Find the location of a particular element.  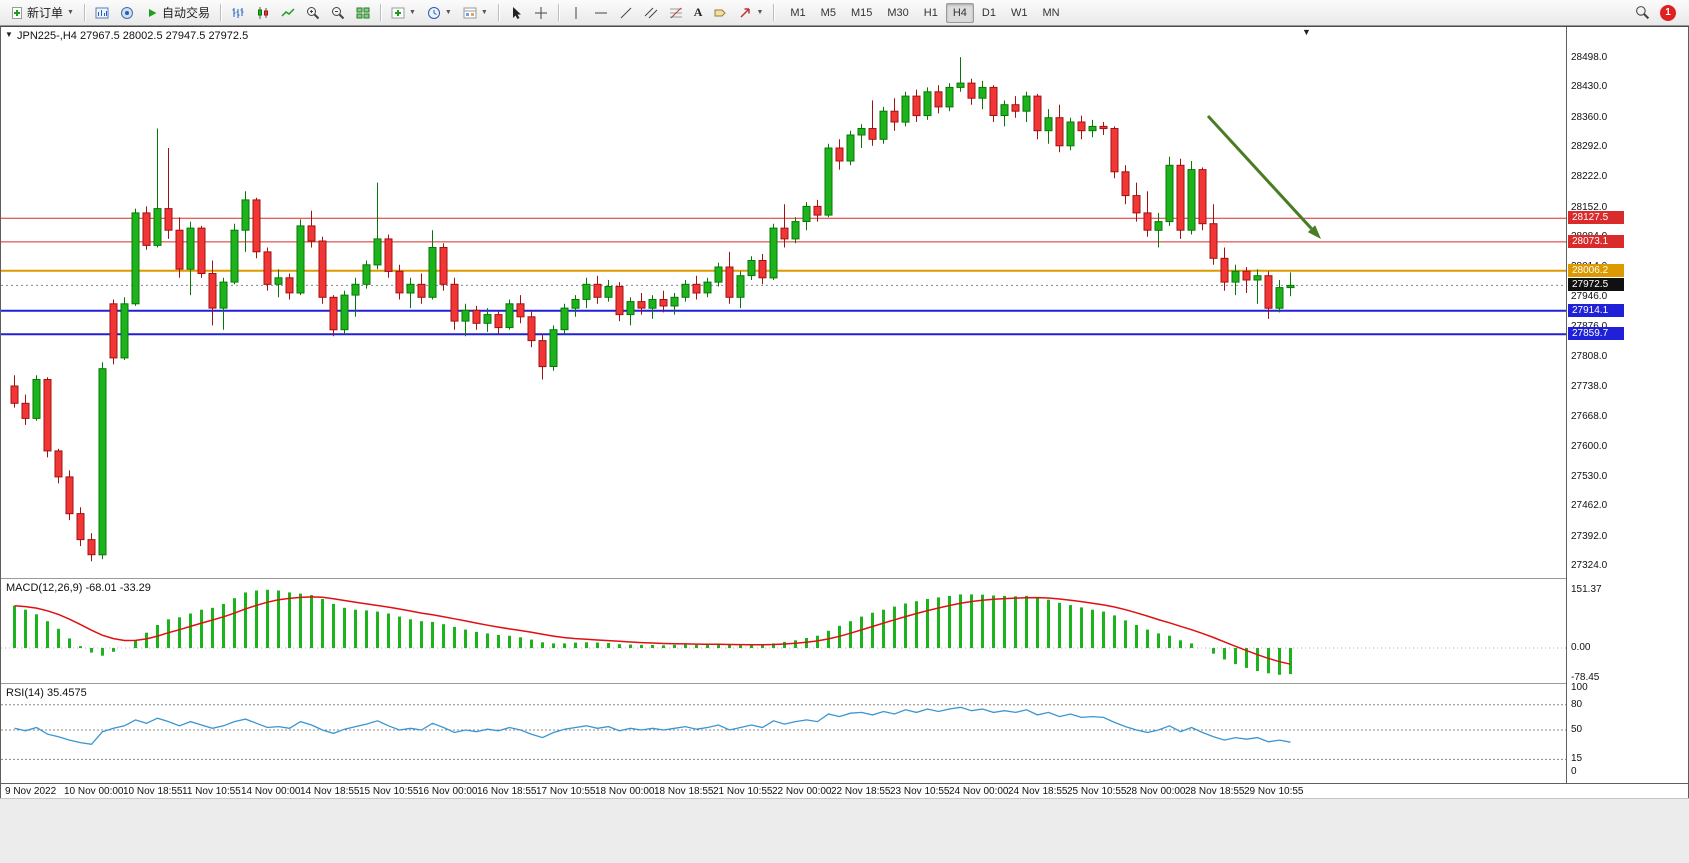

timeframe-button-m15: M15 is located at coordinates (861, 13).